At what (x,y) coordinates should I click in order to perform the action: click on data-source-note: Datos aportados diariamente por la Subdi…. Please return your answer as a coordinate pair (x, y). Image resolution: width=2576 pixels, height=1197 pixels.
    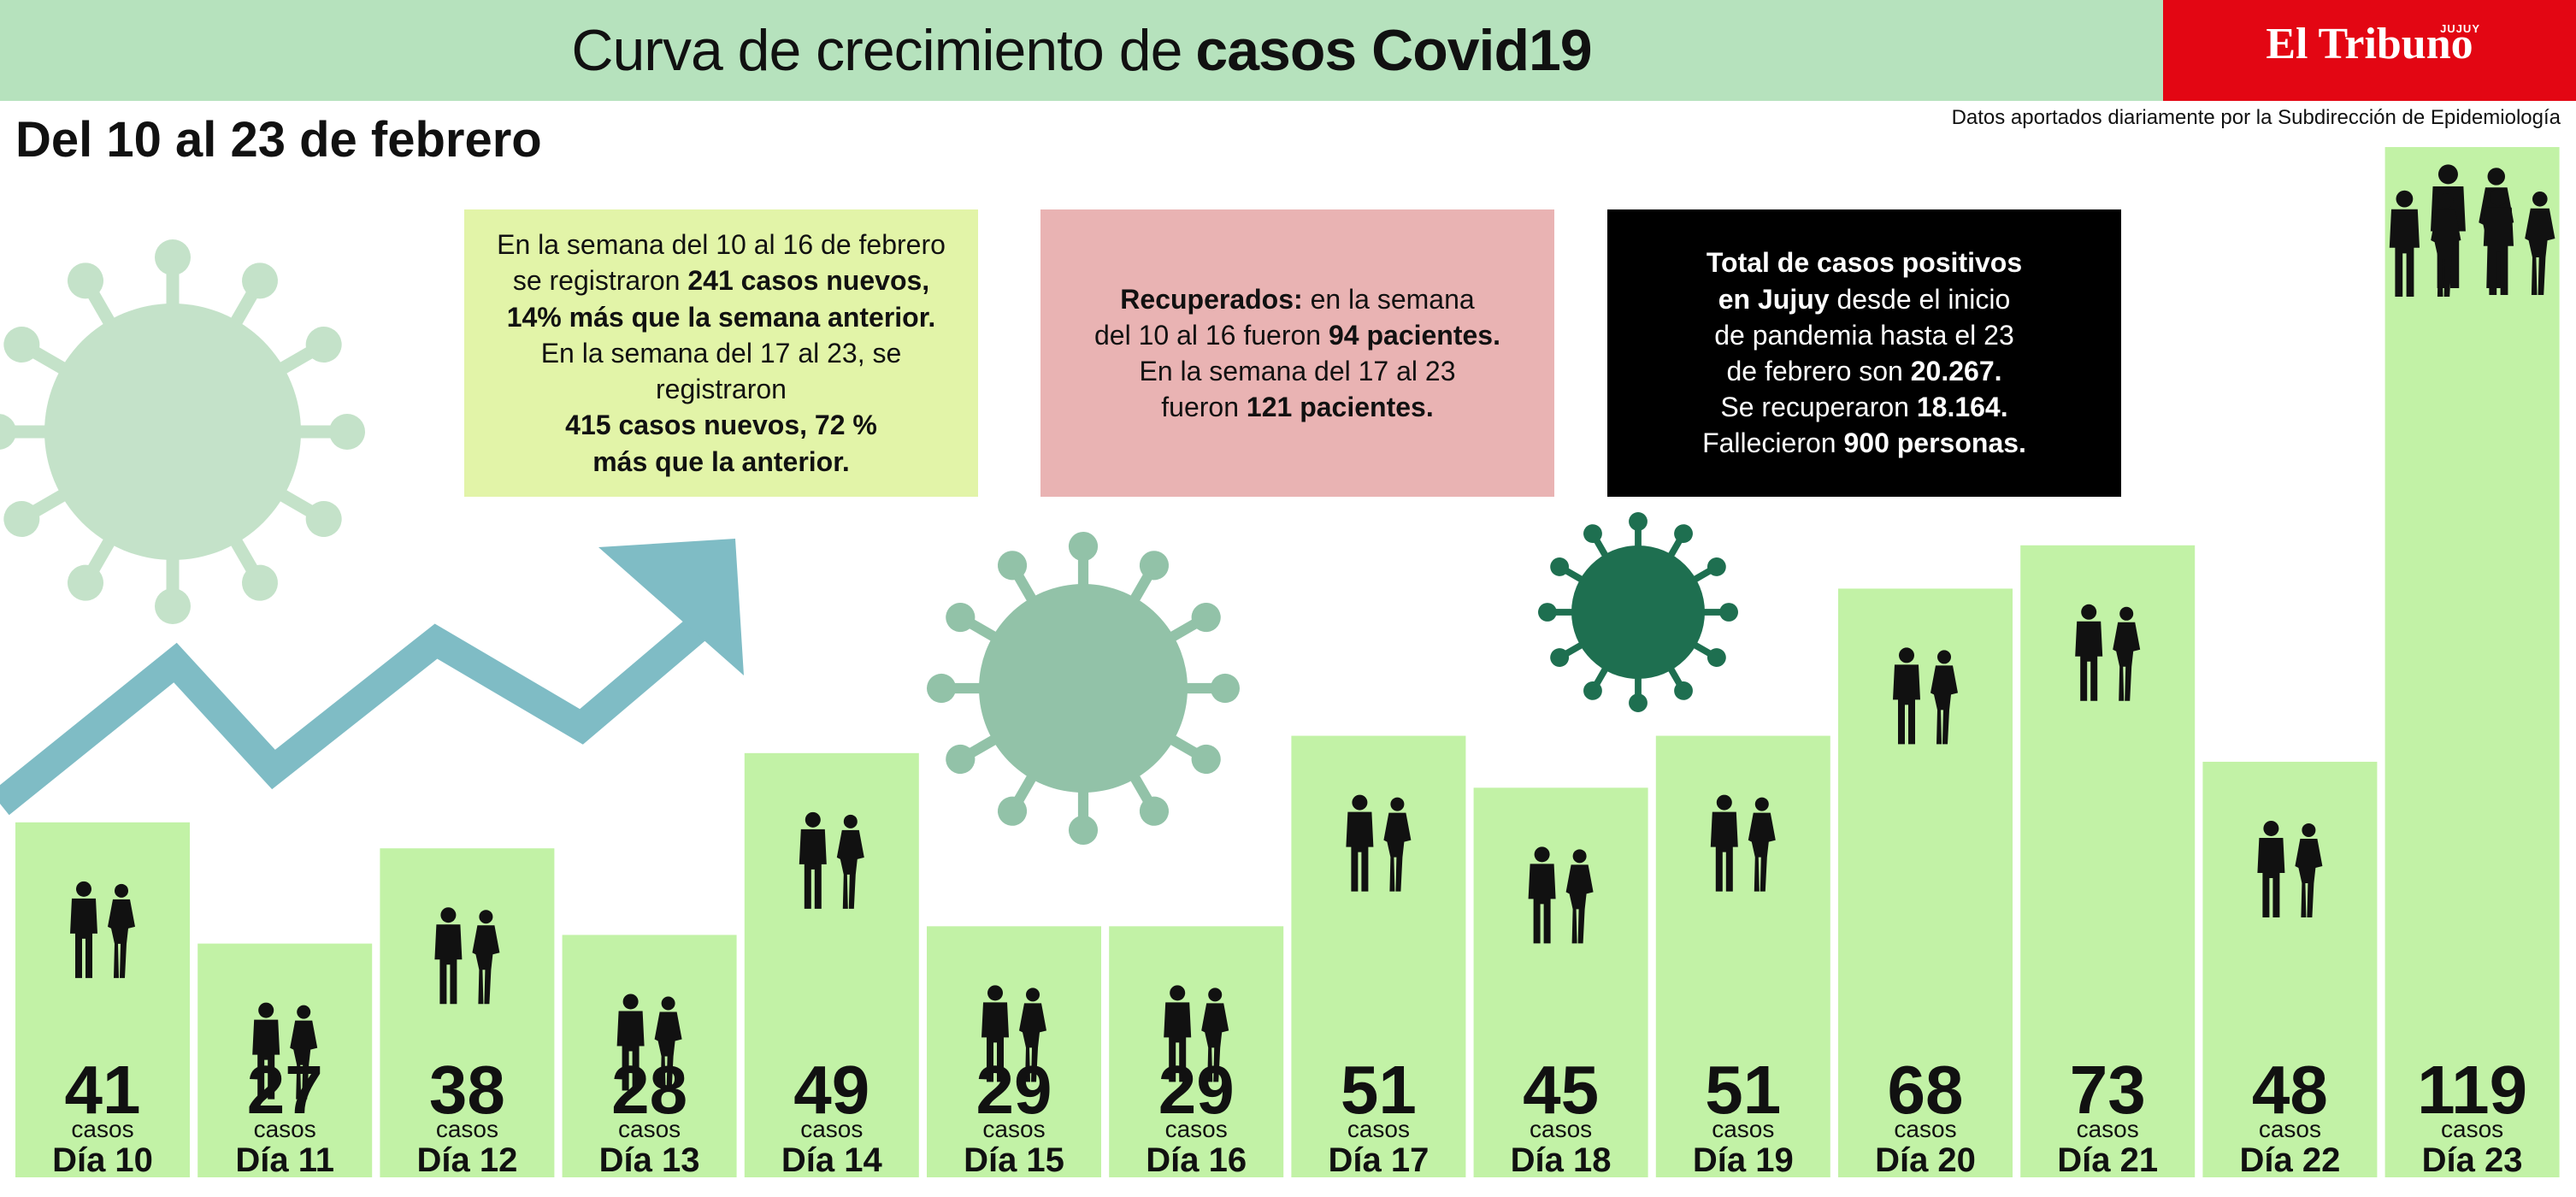
    Looking at the image, I should click on (2256, 117).